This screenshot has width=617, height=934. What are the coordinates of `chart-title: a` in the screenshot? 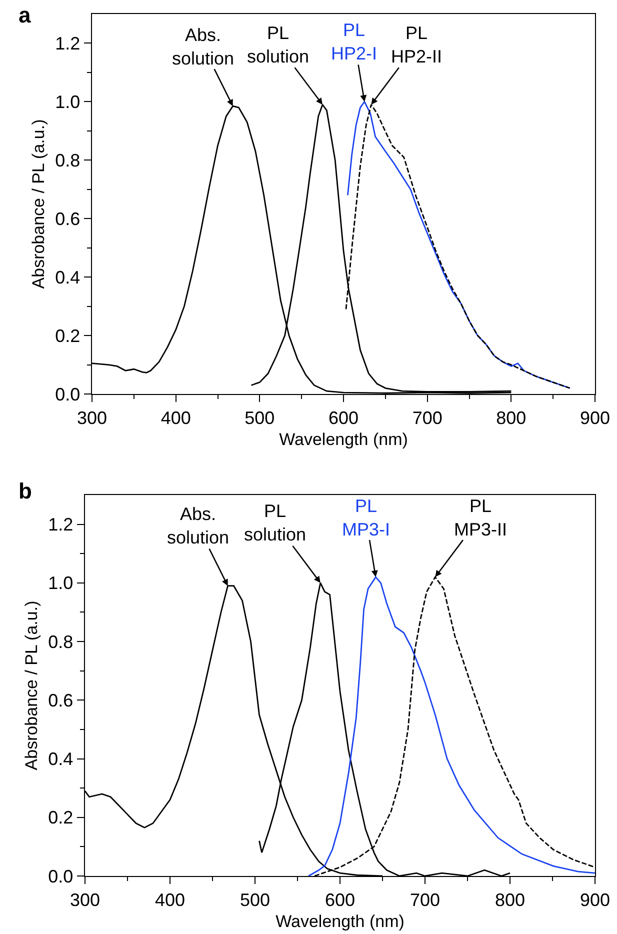 It's located at (25, 15).